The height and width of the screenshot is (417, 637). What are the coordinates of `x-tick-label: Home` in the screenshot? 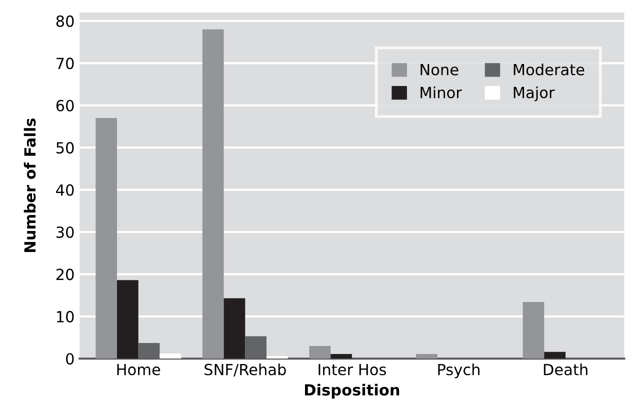 It's located at (138, 370).